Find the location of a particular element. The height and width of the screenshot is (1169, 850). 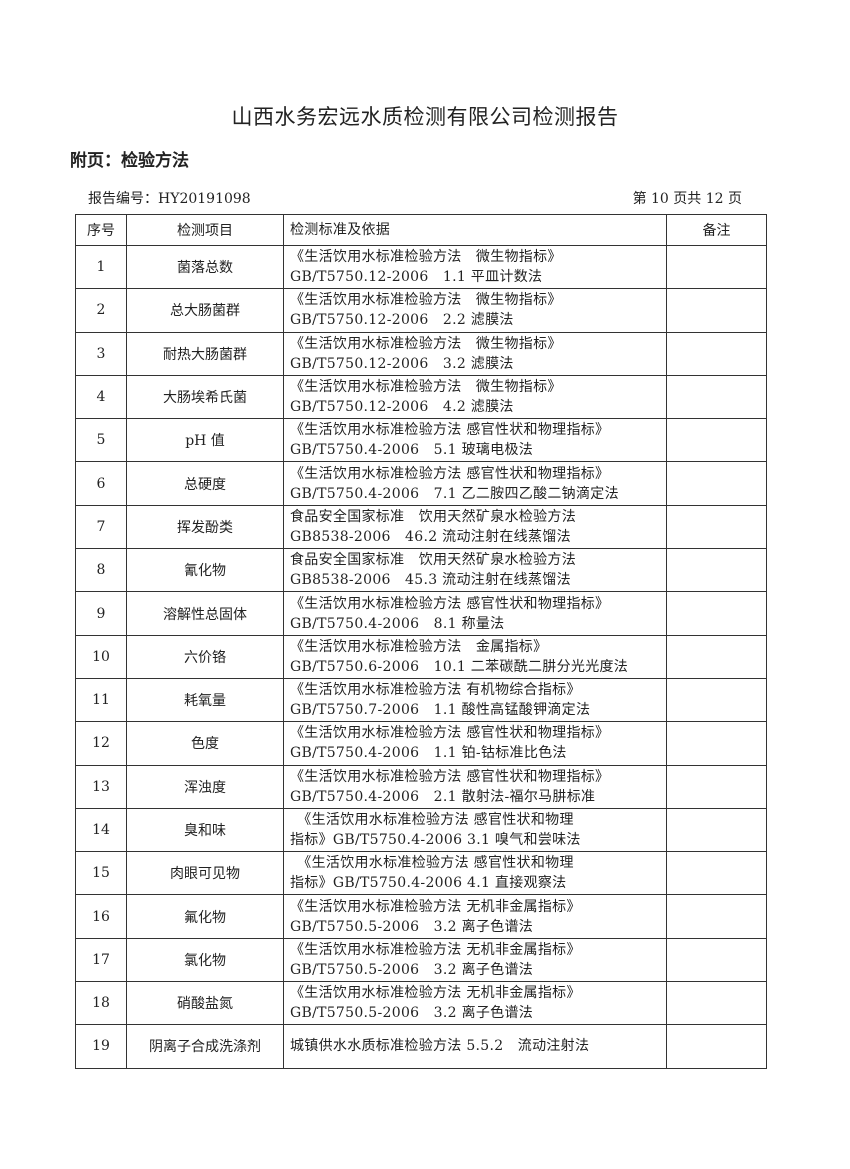

row-number: 3 is located at coordinates (101, 353).